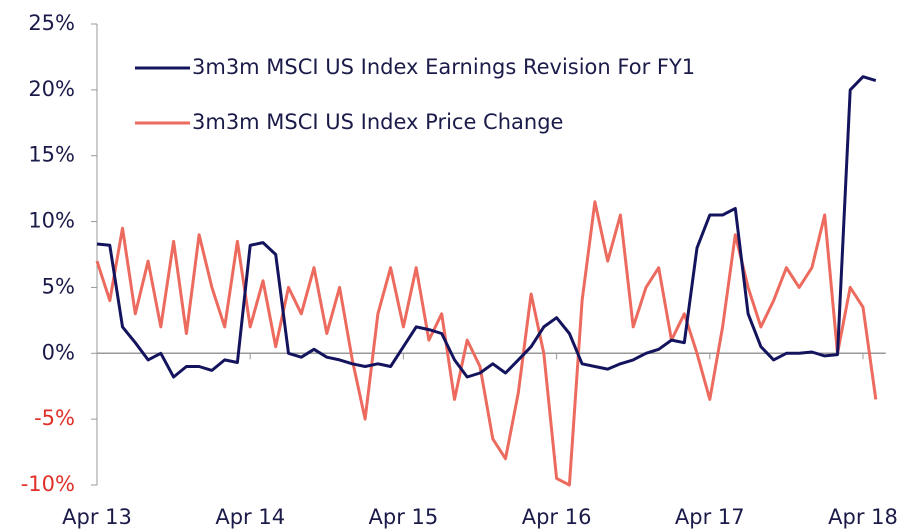 Image resolution: width=909 pixels, height=532 pixels. I want to click on y-tick-label: 20%, so click(51, 89).